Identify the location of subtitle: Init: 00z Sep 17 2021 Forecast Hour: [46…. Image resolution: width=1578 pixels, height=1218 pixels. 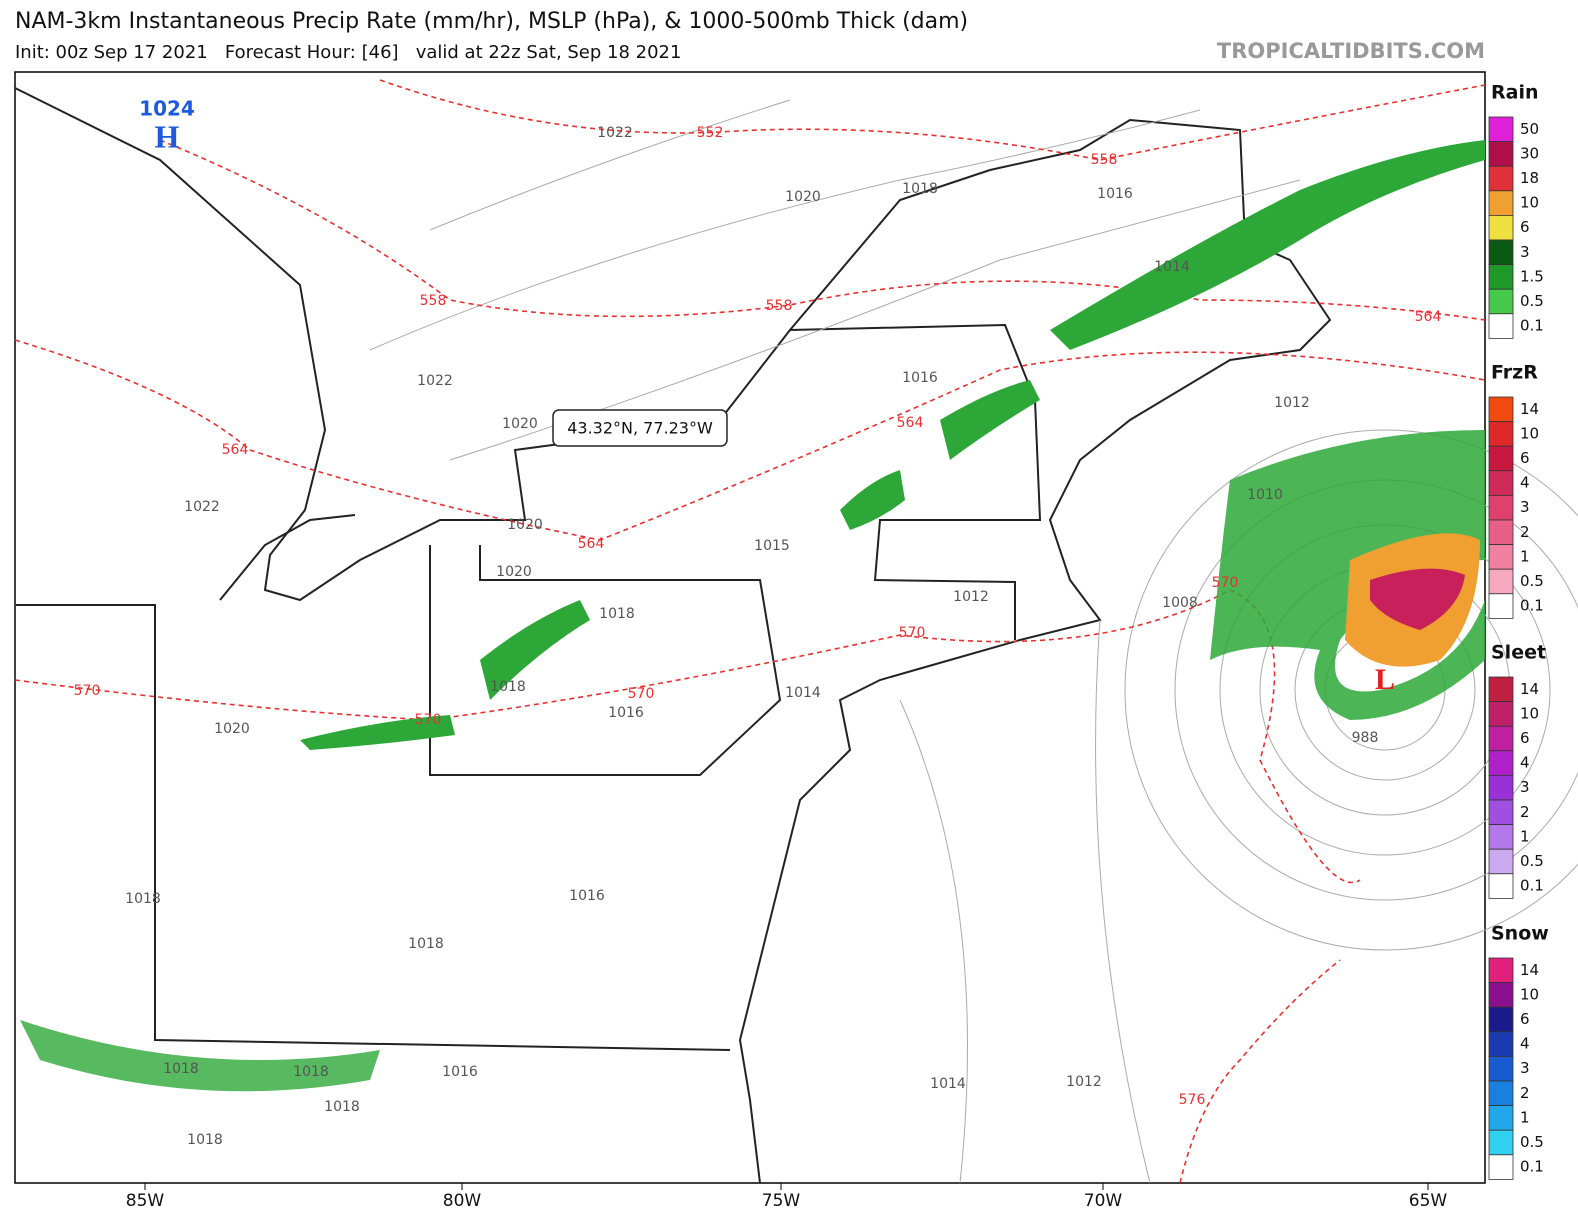
(348, 52).